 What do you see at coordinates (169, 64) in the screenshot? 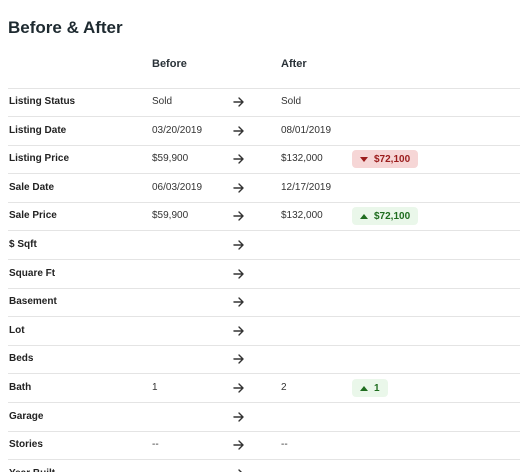
I see `column-header: Before` at bounding box center [169, 64].